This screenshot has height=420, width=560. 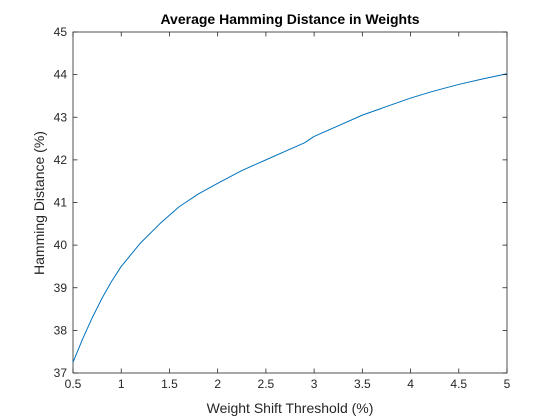 What do you see at coordinates (266, 384) in the screenshot?
I see `x-tick-label: 2.5` at bounding box center [266, 384].